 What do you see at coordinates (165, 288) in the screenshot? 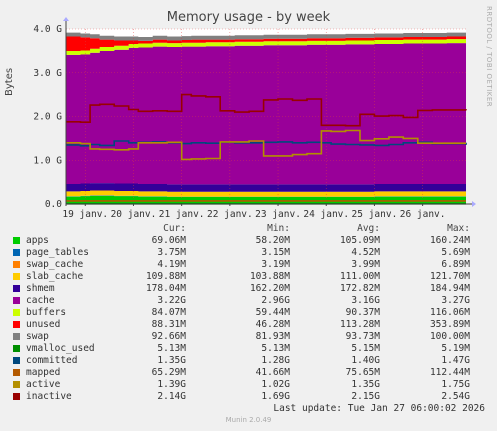
I see `legend-cur-value: 178.04M` at bounding box center [165, 288].